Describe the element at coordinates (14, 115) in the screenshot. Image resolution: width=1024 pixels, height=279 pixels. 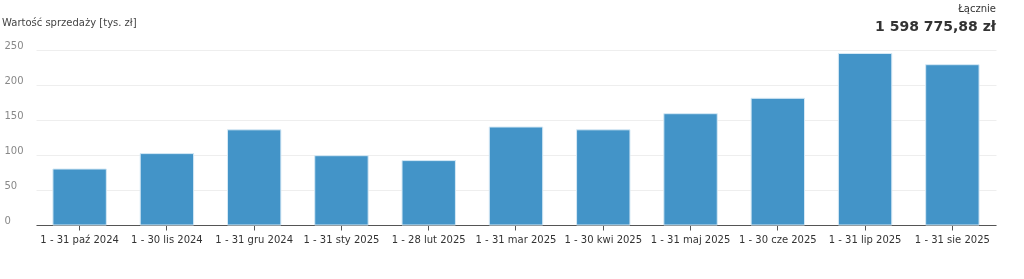
I see `y-tick-label: 150` at that location.